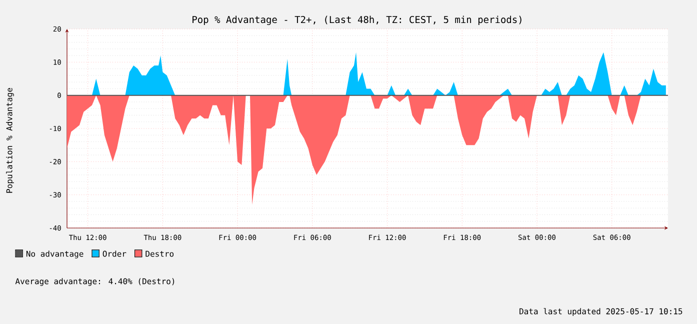  Describe the element at coordinates (114, 253) in the screenshot. I see `legend-label: Order` at that location.